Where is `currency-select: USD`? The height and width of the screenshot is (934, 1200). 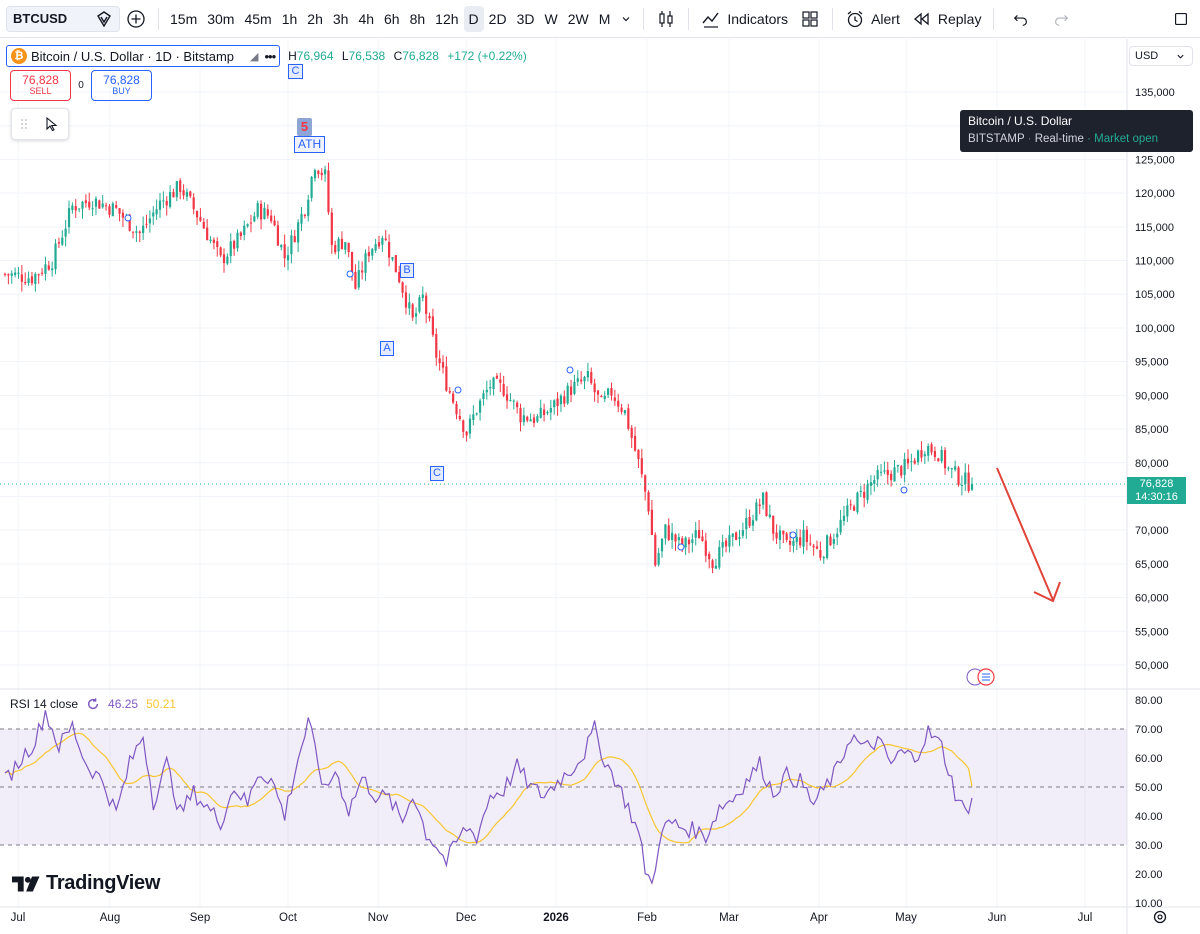 currency-select: USD is located at coordinates (1161, 56).